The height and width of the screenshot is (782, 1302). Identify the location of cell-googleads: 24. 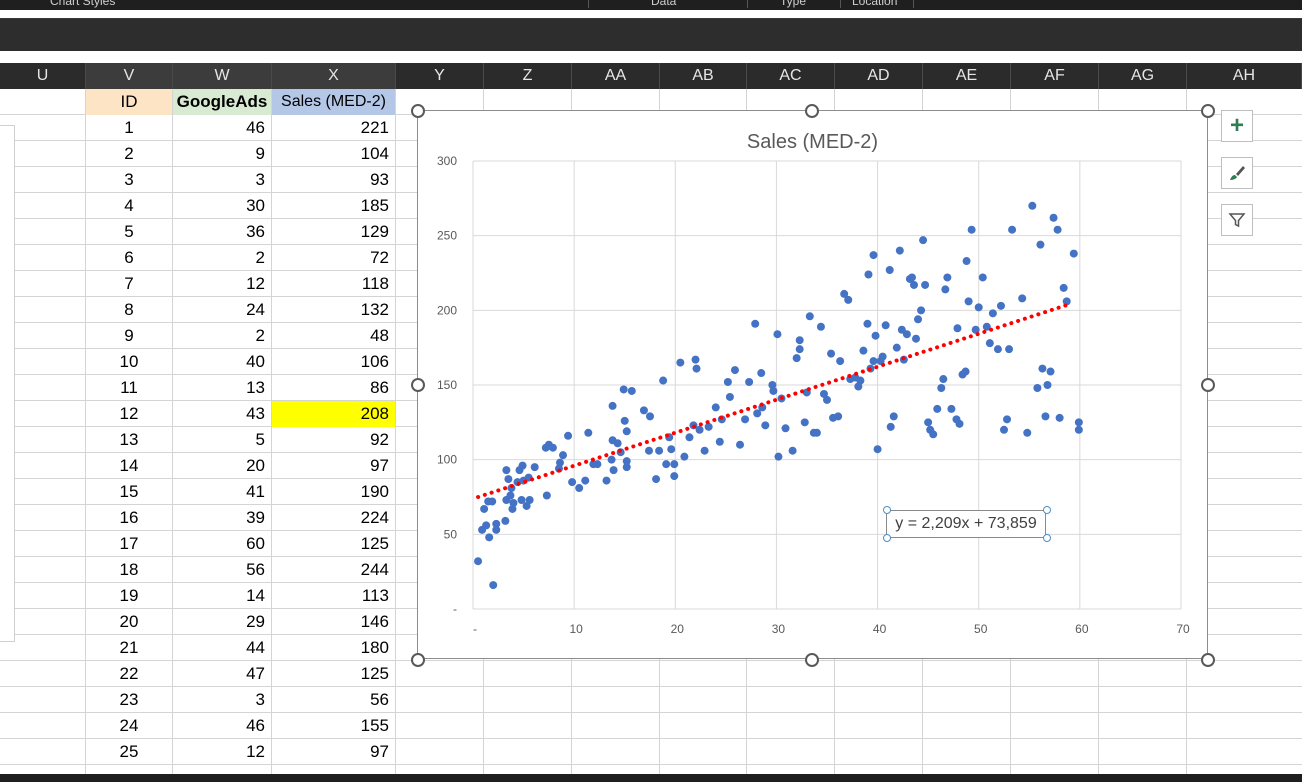
(255, 309).